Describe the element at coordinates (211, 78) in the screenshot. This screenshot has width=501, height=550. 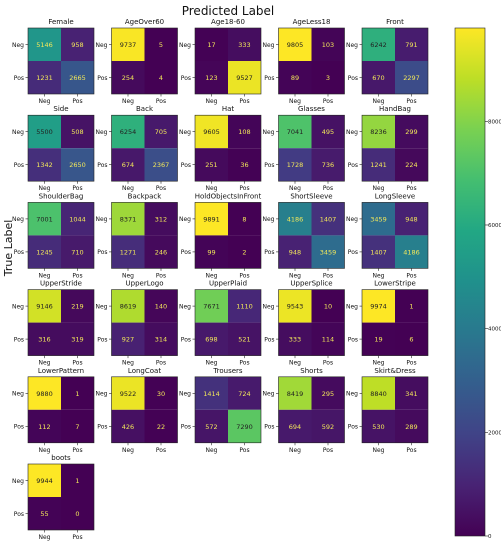
I see `cell-value: 123` at that location.